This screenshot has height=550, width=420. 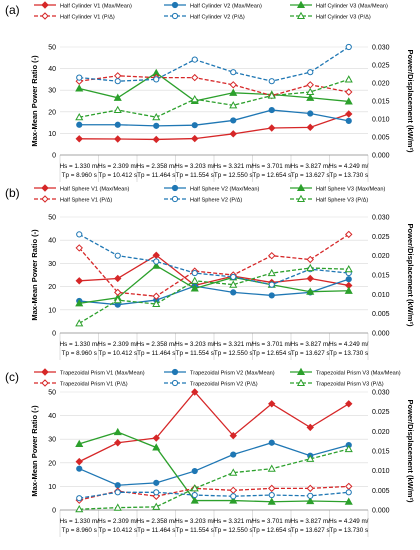 What do you see at coordinates (213, 5) in the screenshot?
I see `legend-item: Half Cylinder V2 (Max/Mean)` at bounding box center [213, 5].